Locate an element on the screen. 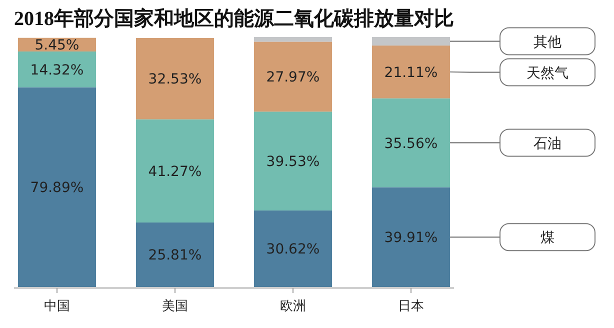  chart-title: 2018年部分国家和地区的能源二氧化碳排放量对比 is located at coordinates (234, 18).